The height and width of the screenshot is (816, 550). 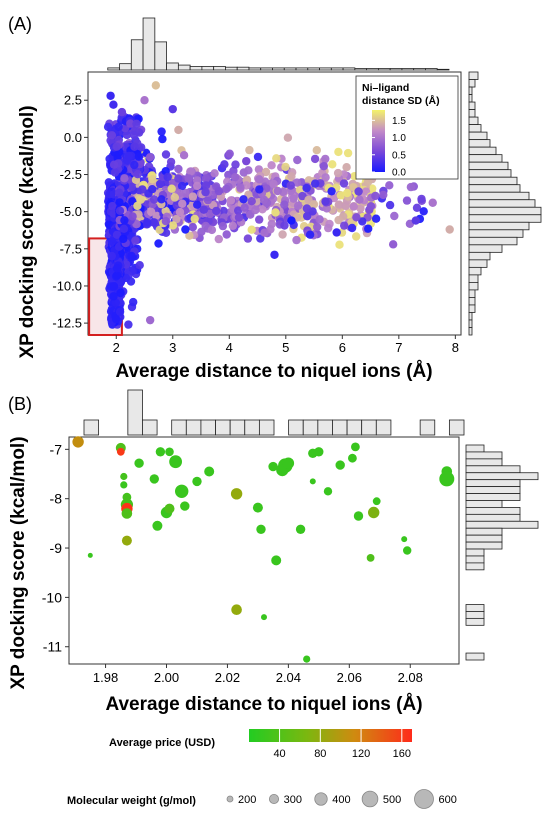 I want to click on mw-legend-label: 300, so click(x=293, y=800).